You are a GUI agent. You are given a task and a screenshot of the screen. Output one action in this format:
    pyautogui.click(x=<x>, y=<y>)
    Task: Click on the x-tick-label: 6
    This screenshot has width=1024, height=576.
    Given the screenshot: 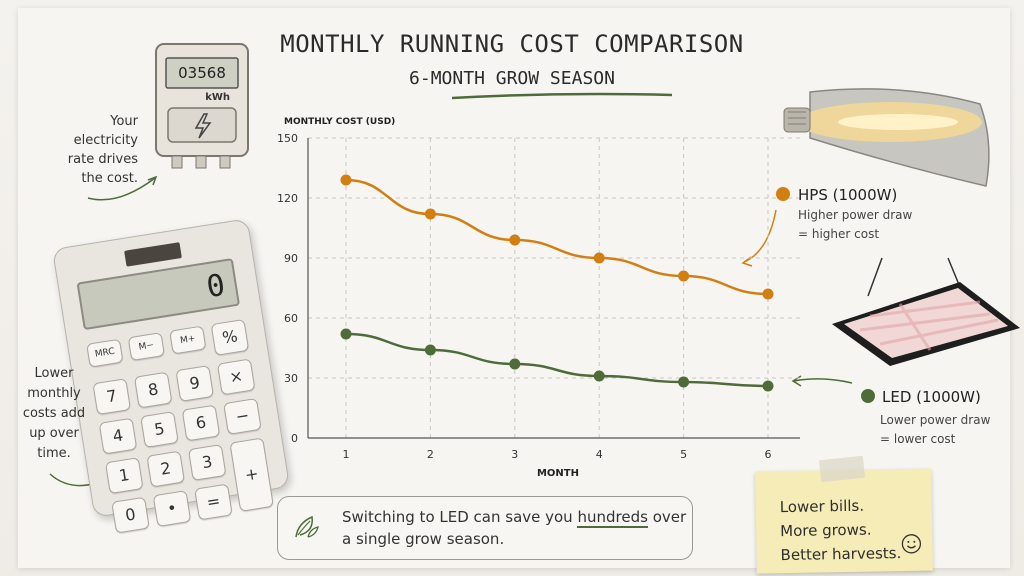 What is the action you would take?
    pyautogui.click(x=768, y=454)
    